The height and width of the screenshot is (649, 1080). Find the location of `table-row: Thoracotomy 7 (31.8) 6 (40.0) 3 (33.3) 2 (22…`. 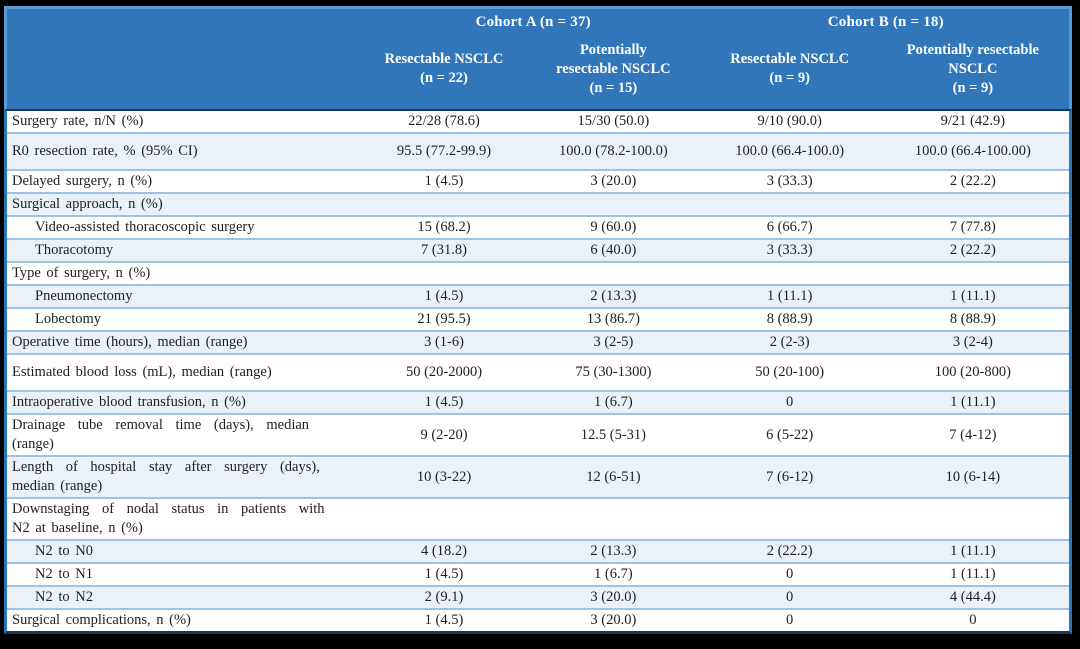

table-row: Thoracotomy 7 (31.8) 6 (40.0) 3 (33.3) 2 (22… is located at coordinates (538, 249).